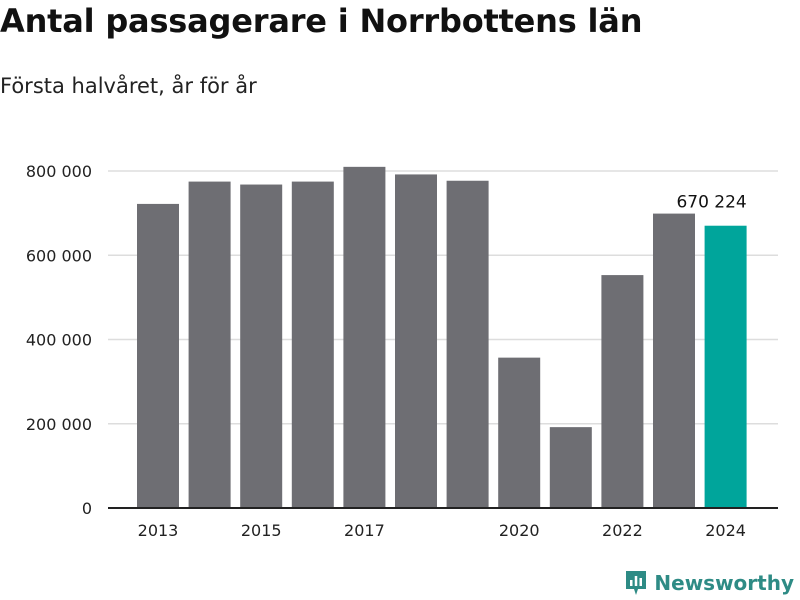 The image size is (800, 600). I want to click on y-tick-label: 0, so click(87, 508).